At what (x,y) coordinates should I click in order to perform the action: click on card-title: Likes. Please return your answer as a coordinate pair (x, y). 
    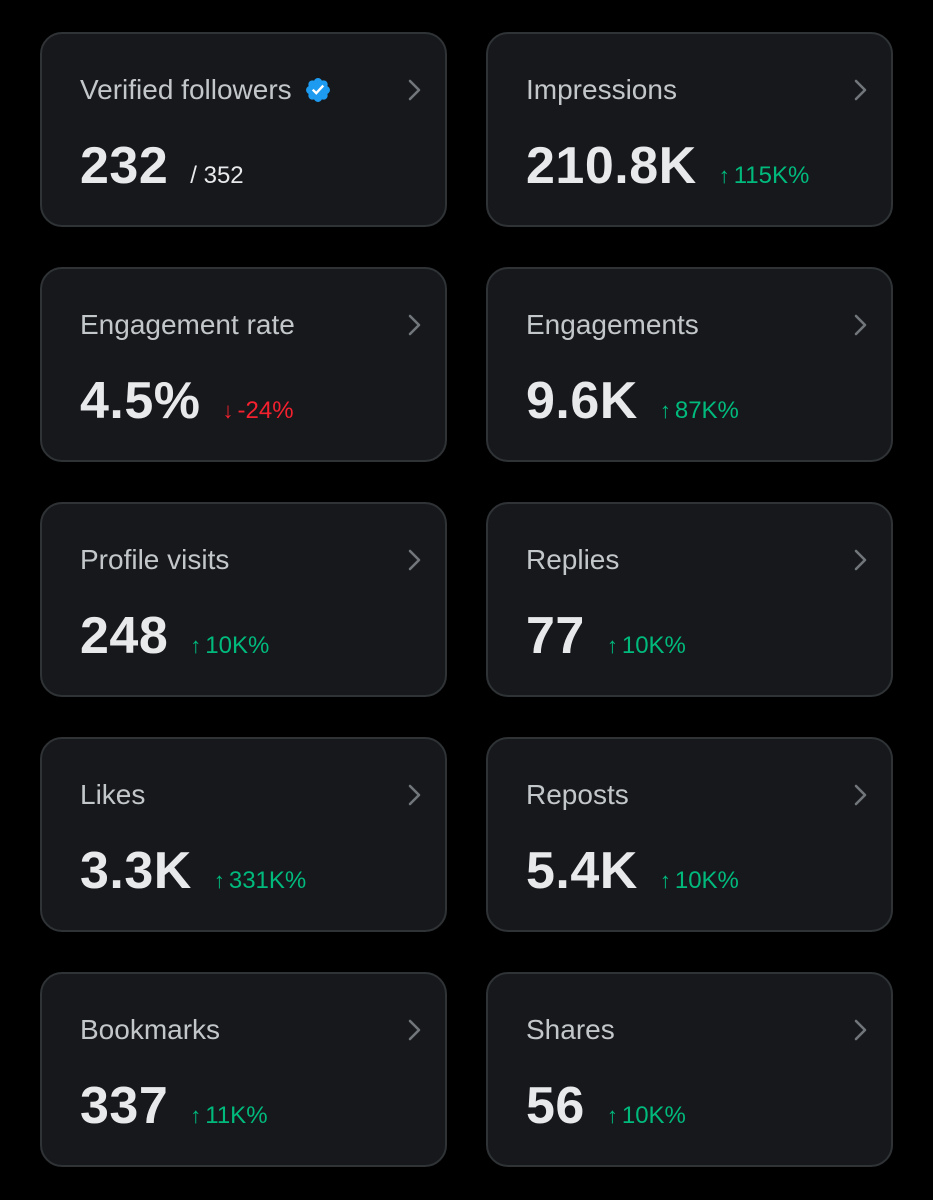
    Looking at the image, I should click on (112, 795).